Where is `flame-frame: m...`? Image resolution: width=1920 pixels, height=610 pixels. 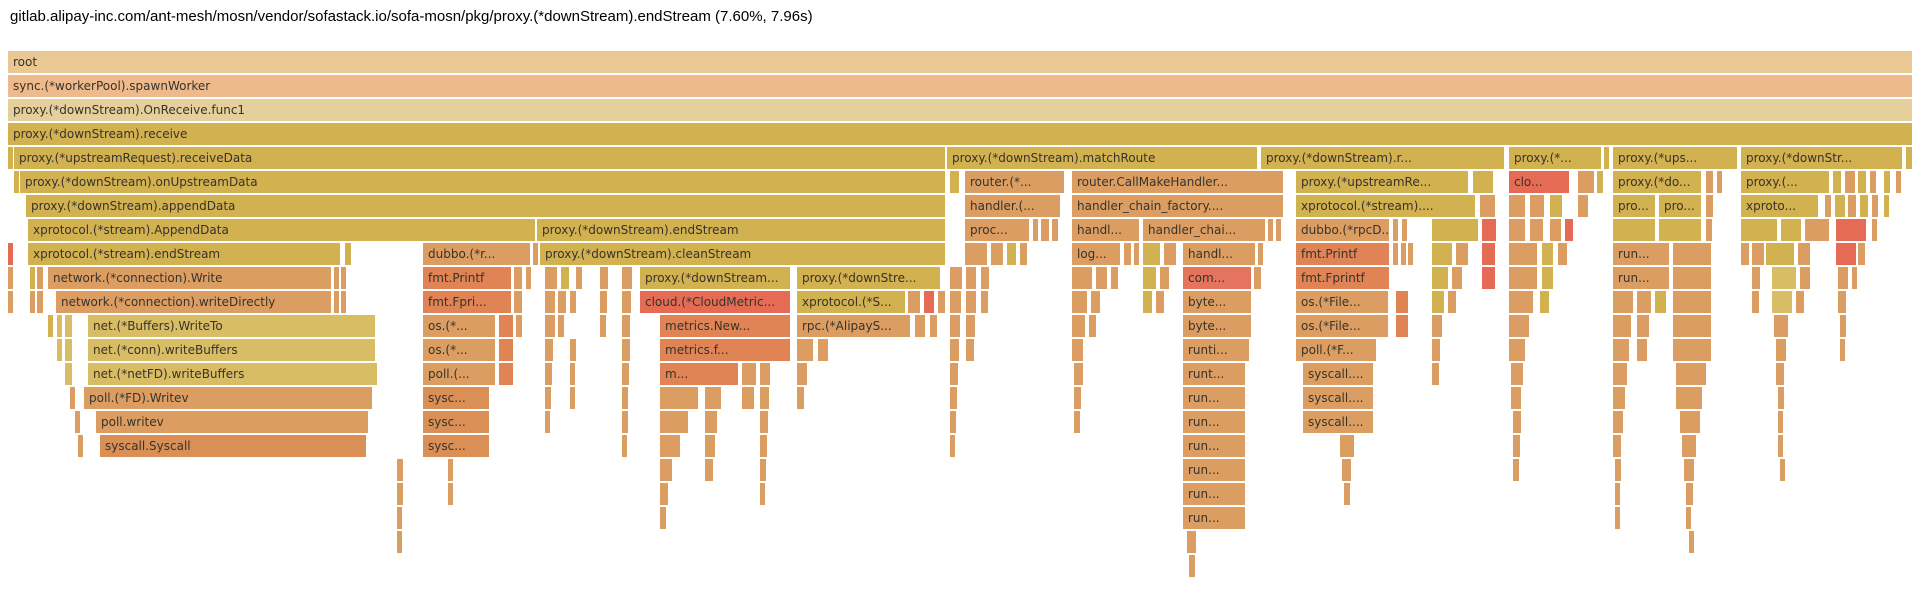
flame-frame: m... is located at coordinates (699, 374).